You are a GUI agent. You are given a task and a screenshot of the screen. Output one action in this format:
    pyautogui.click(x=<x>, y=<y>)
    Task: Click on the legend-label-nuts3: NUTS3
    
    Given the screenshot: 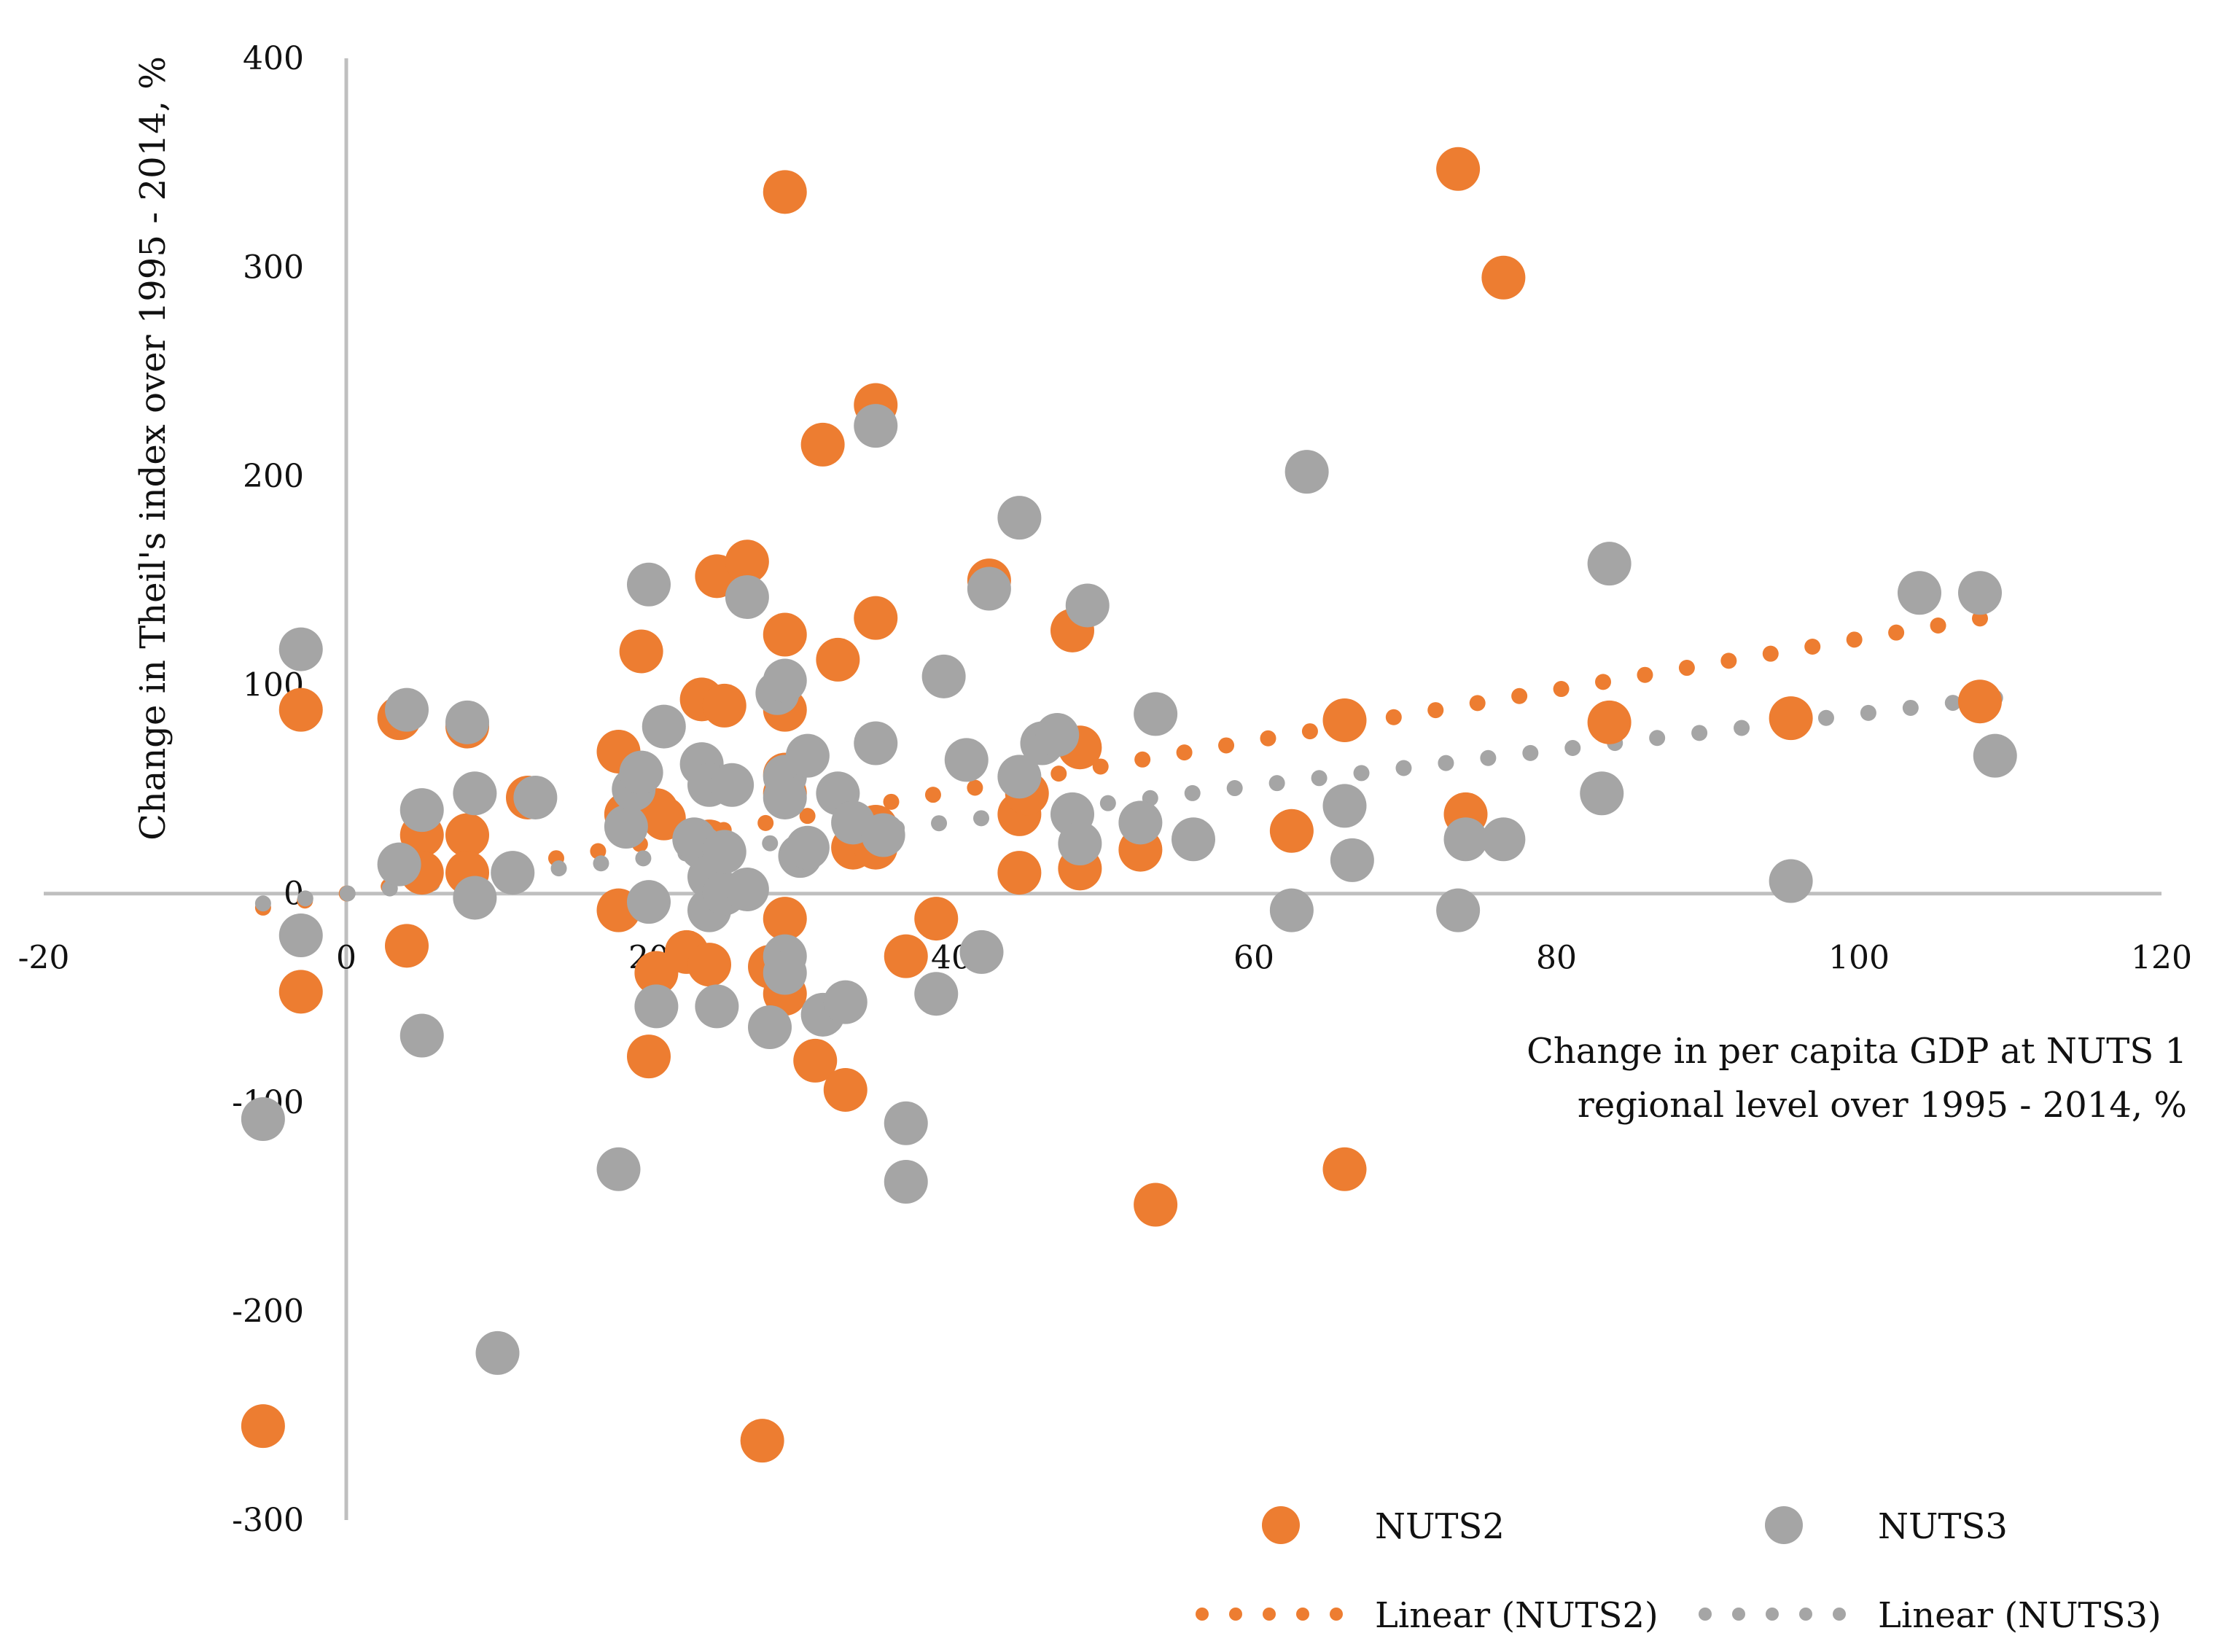 What is the action you would take?
    pyautogui.click(x=1943, y=1526)
    